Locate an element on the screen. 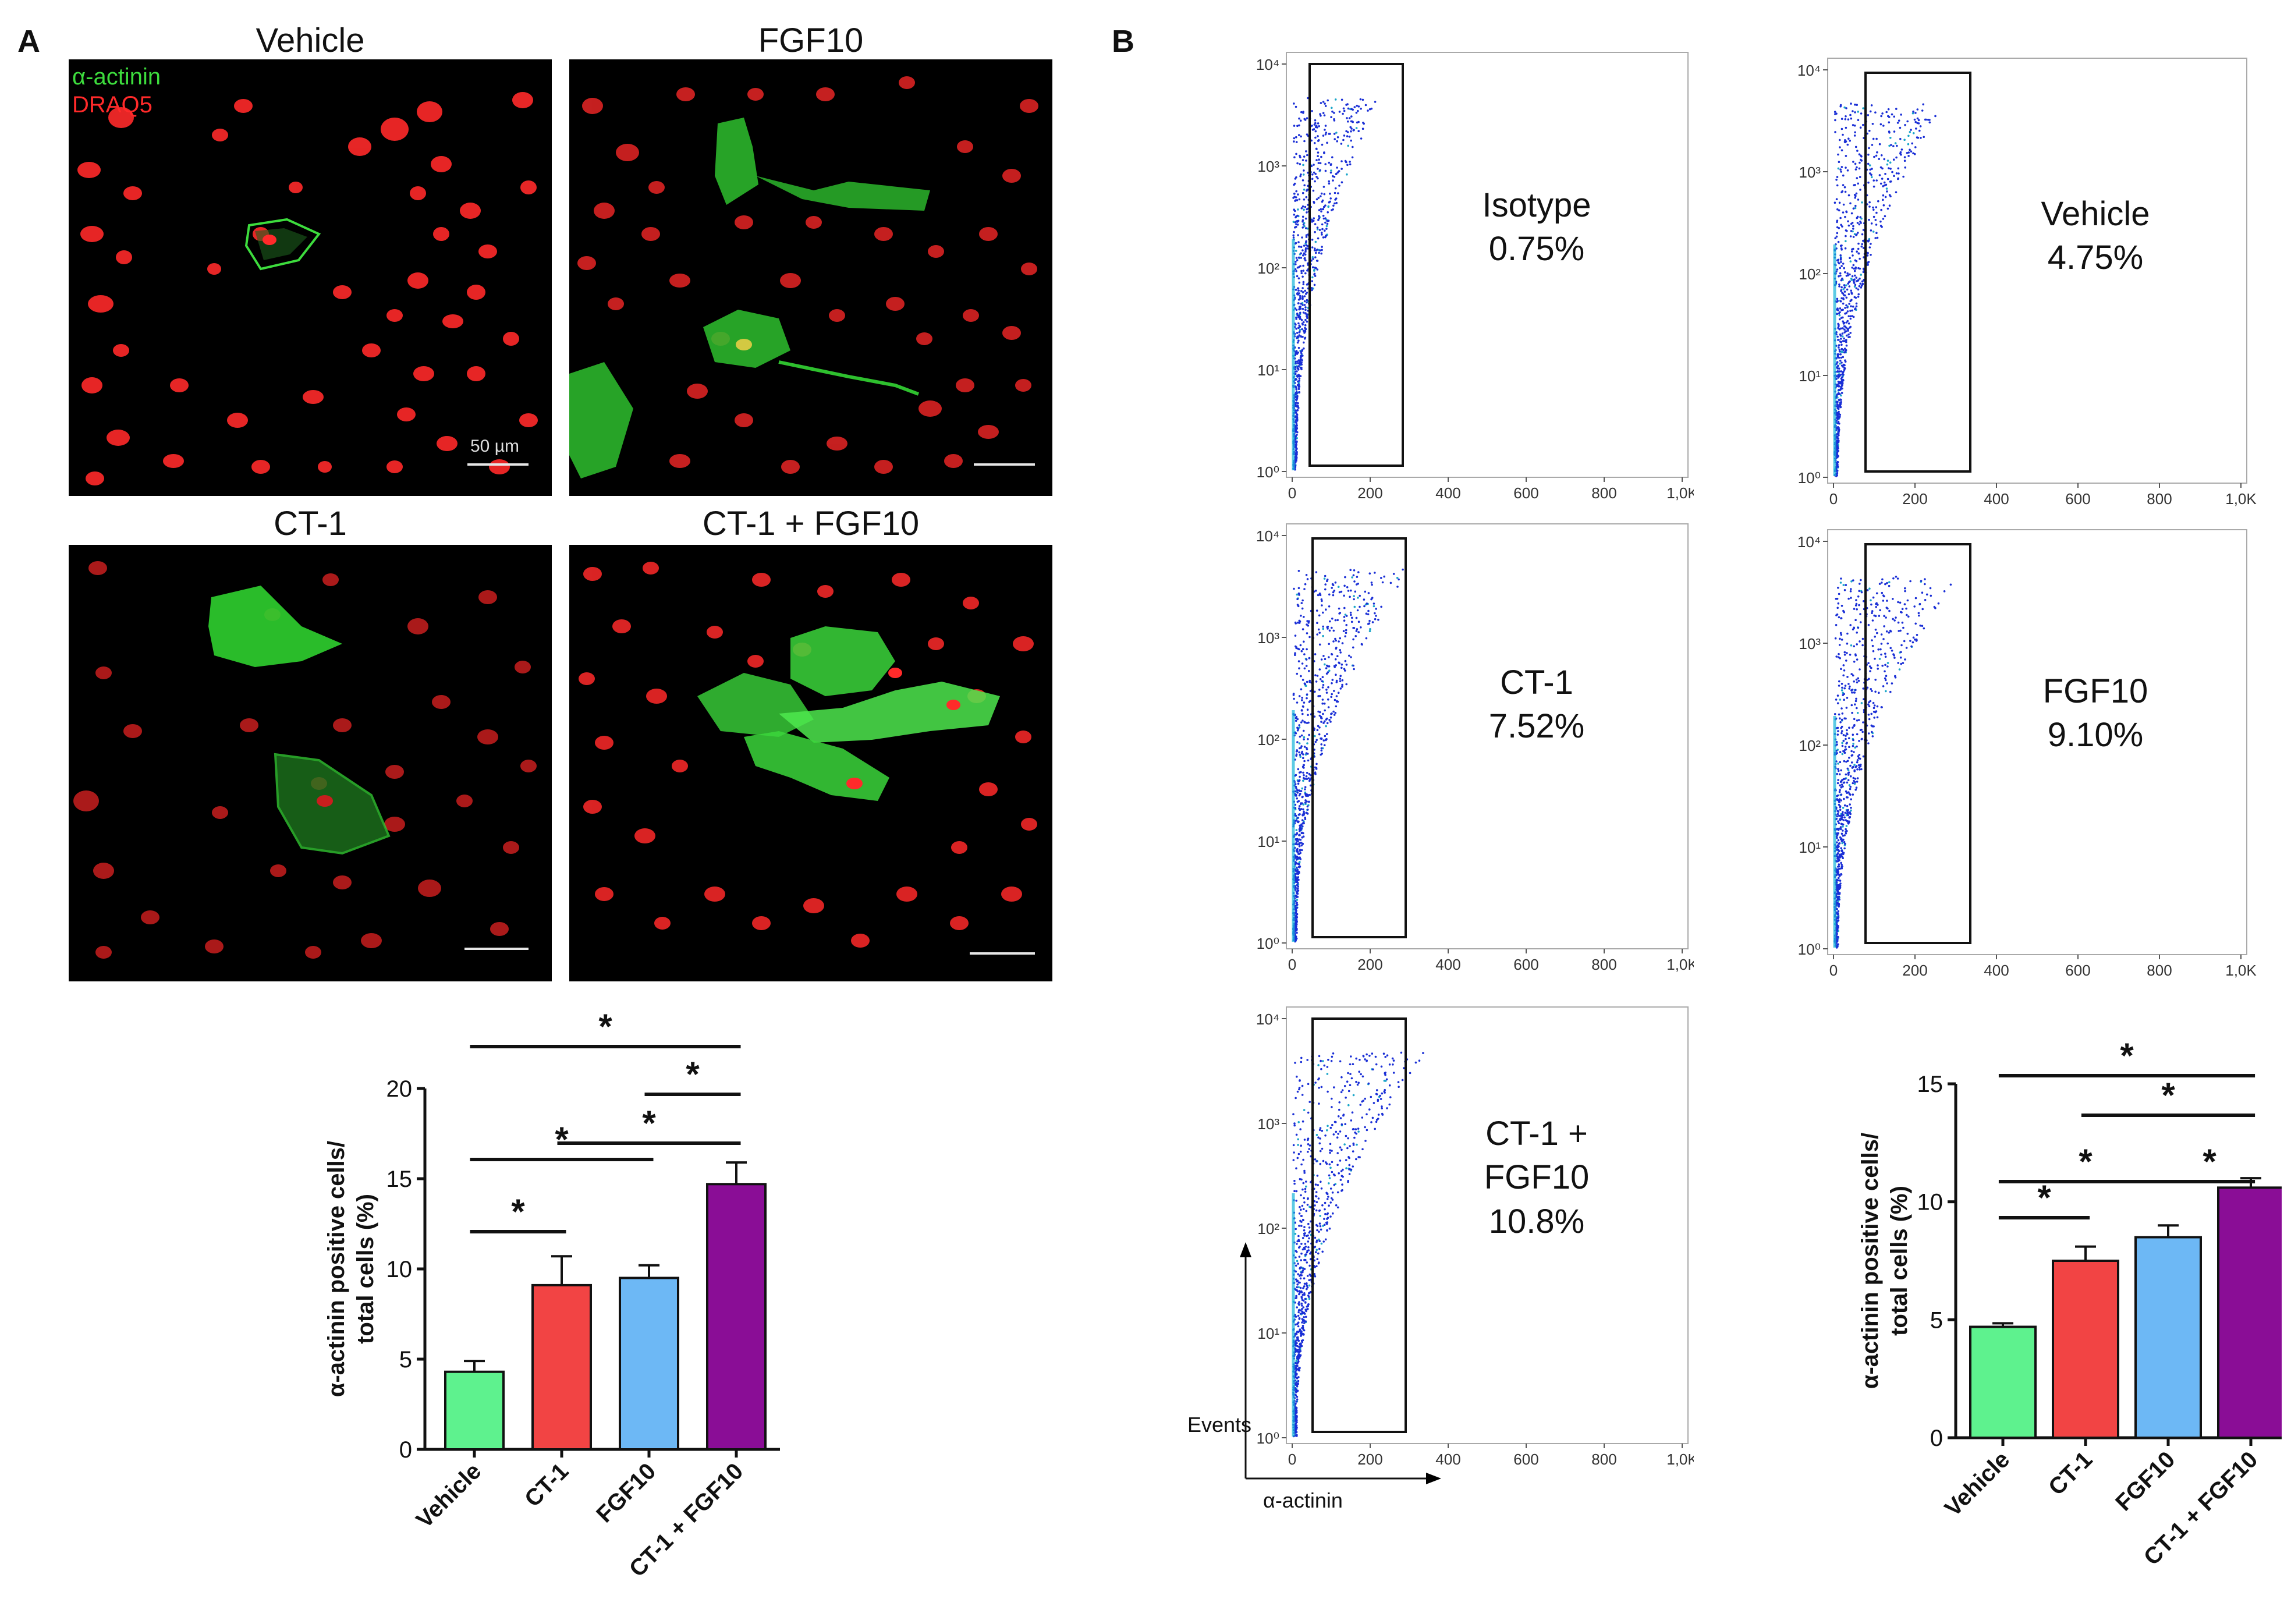  significance-star: * is located at coordinates (2168, 1095).